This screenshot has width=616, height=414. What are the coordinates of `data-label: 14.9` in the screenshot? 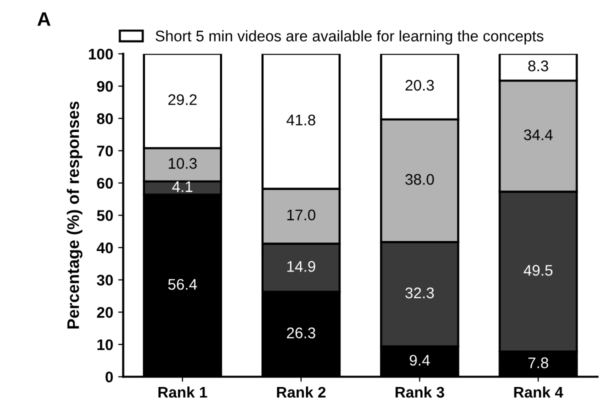 It's located at (301, 266).